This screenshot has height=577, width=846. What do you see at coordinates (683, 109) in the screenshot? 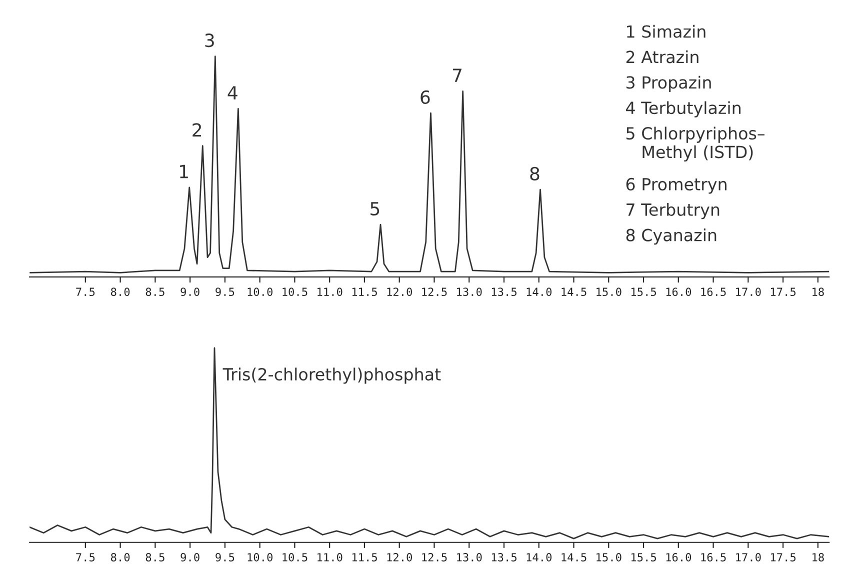
I see `annotation: 4 Terbutylazin` at bounding box center [683, 109].